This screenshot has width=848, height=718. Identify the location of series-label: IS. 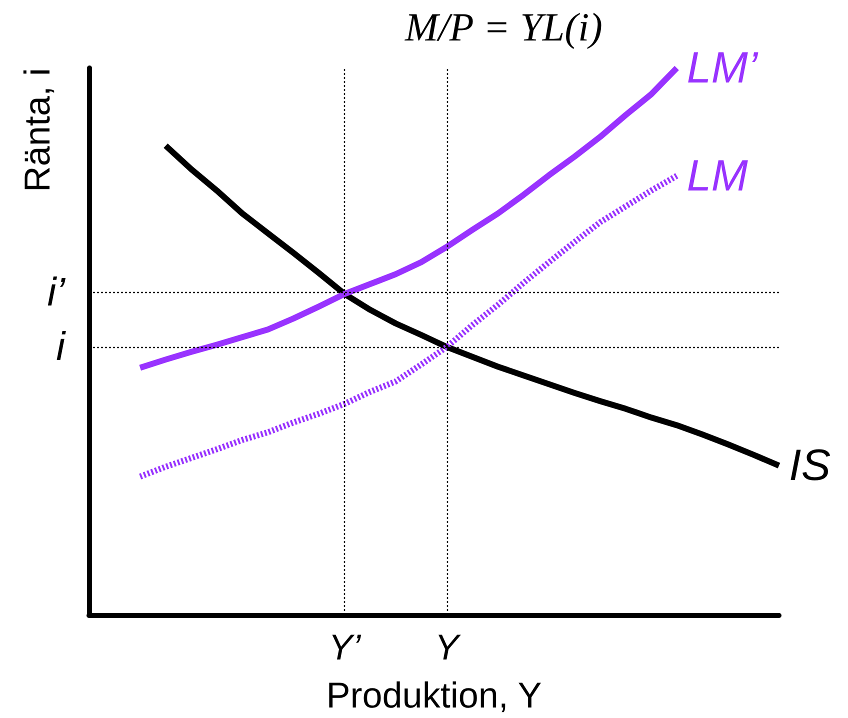
(810, 465).